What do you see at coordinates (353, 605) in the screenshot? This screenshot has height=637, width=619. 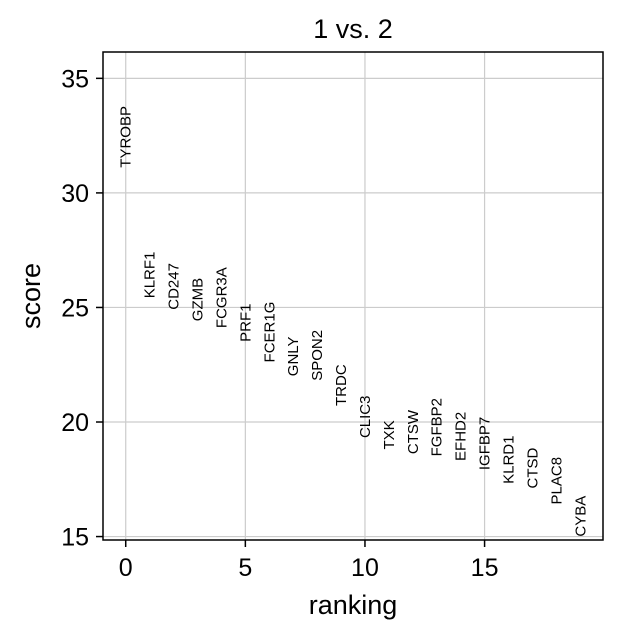 I see `x-axis-title: ranking` at bounding box center [353, 605].